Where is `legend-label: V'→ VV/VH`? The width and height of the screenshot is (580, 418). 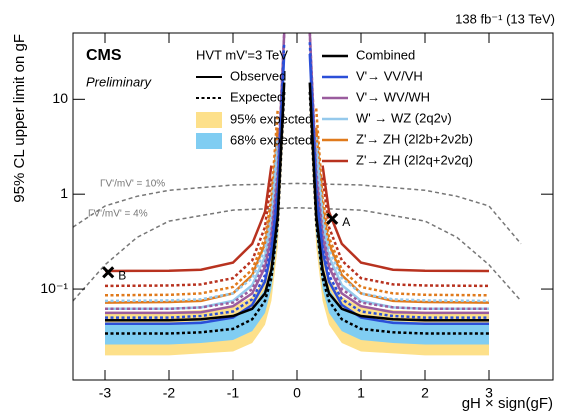 legend-label: V'→ VV/VH is located at coordinates (389, 75).